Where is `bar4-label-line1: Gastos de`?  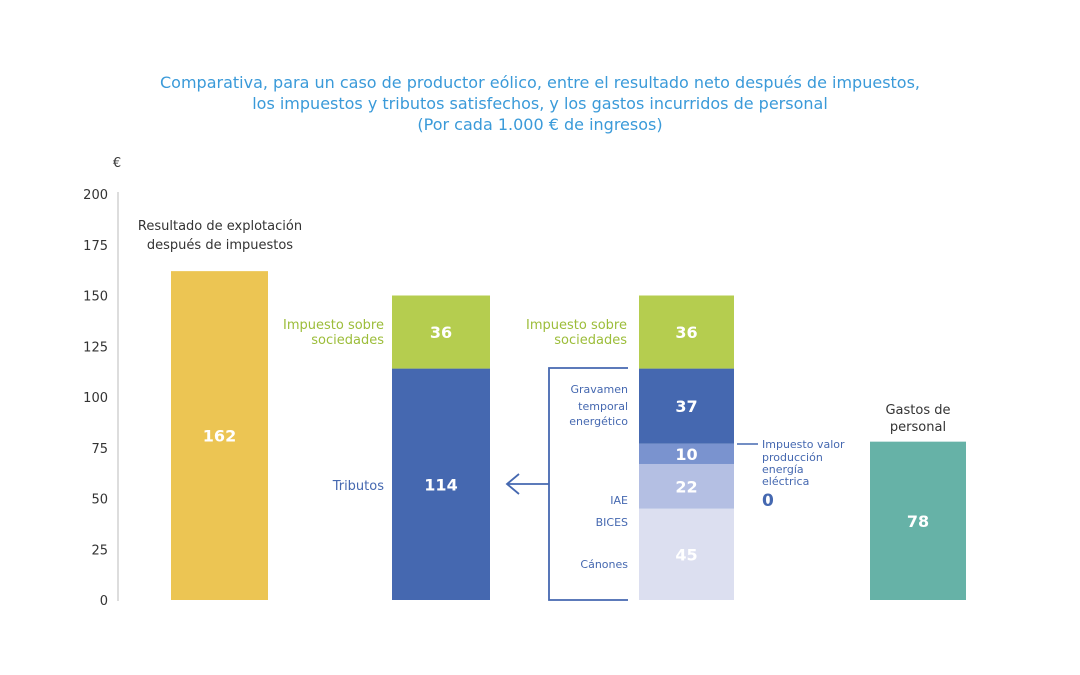 bar4-label-line1: Gastos de is located at coordinates (917, 410).